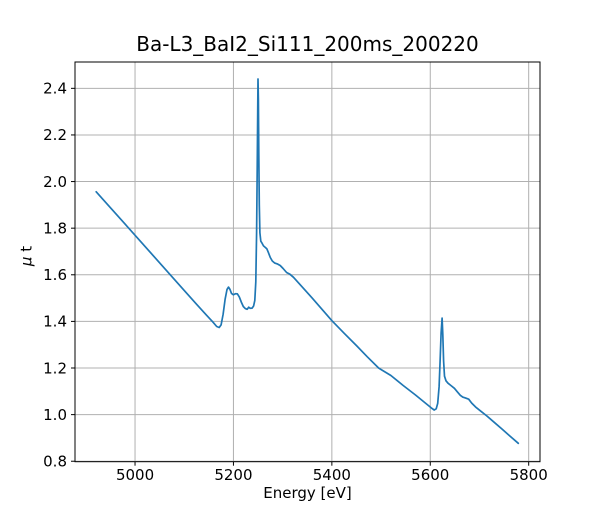  What do you see at coordinates (55, 368) in the screenshot?
I see `y-tick-label: 1.2` at bounding box center [55, 368].